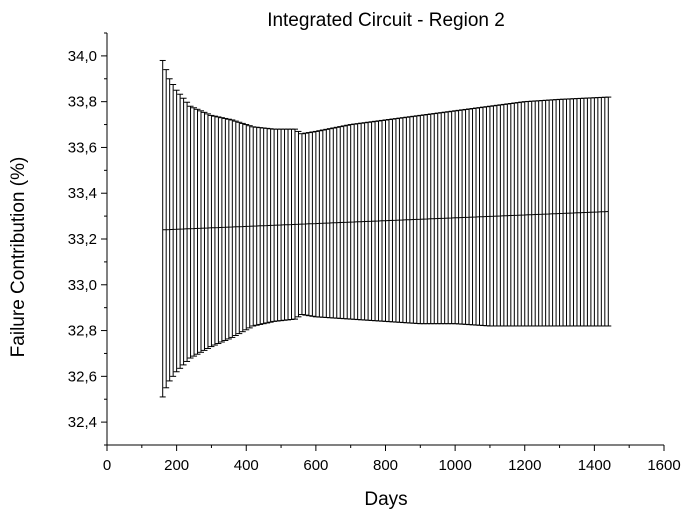 This screenshot has width=691, height=514. I want to click on y-tick-label: 33,2, so click(82, 239).